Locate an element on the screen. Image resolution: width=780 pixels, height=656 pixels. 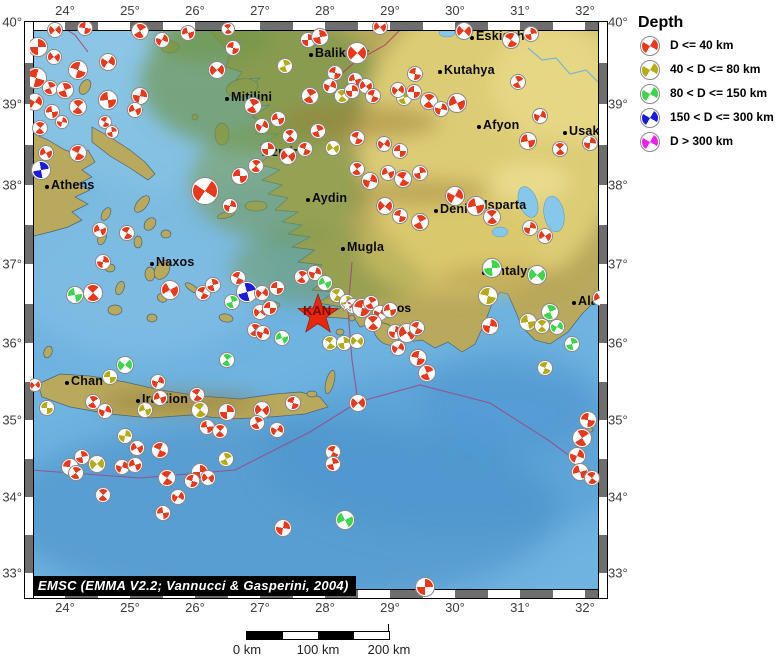
lon-tick-top: 24° is located at coordinates (65, 10).